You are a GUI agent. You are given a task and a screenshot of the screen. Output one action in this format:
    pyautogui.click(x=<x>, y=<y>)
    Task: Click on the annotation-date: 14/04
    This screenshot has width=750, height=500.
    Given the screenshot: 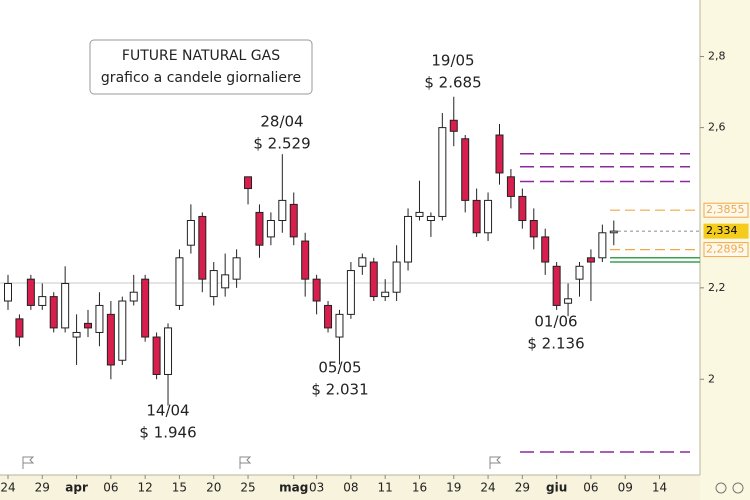 What is the action you would take?
    pyautogui.click(x=167, y=411)
    